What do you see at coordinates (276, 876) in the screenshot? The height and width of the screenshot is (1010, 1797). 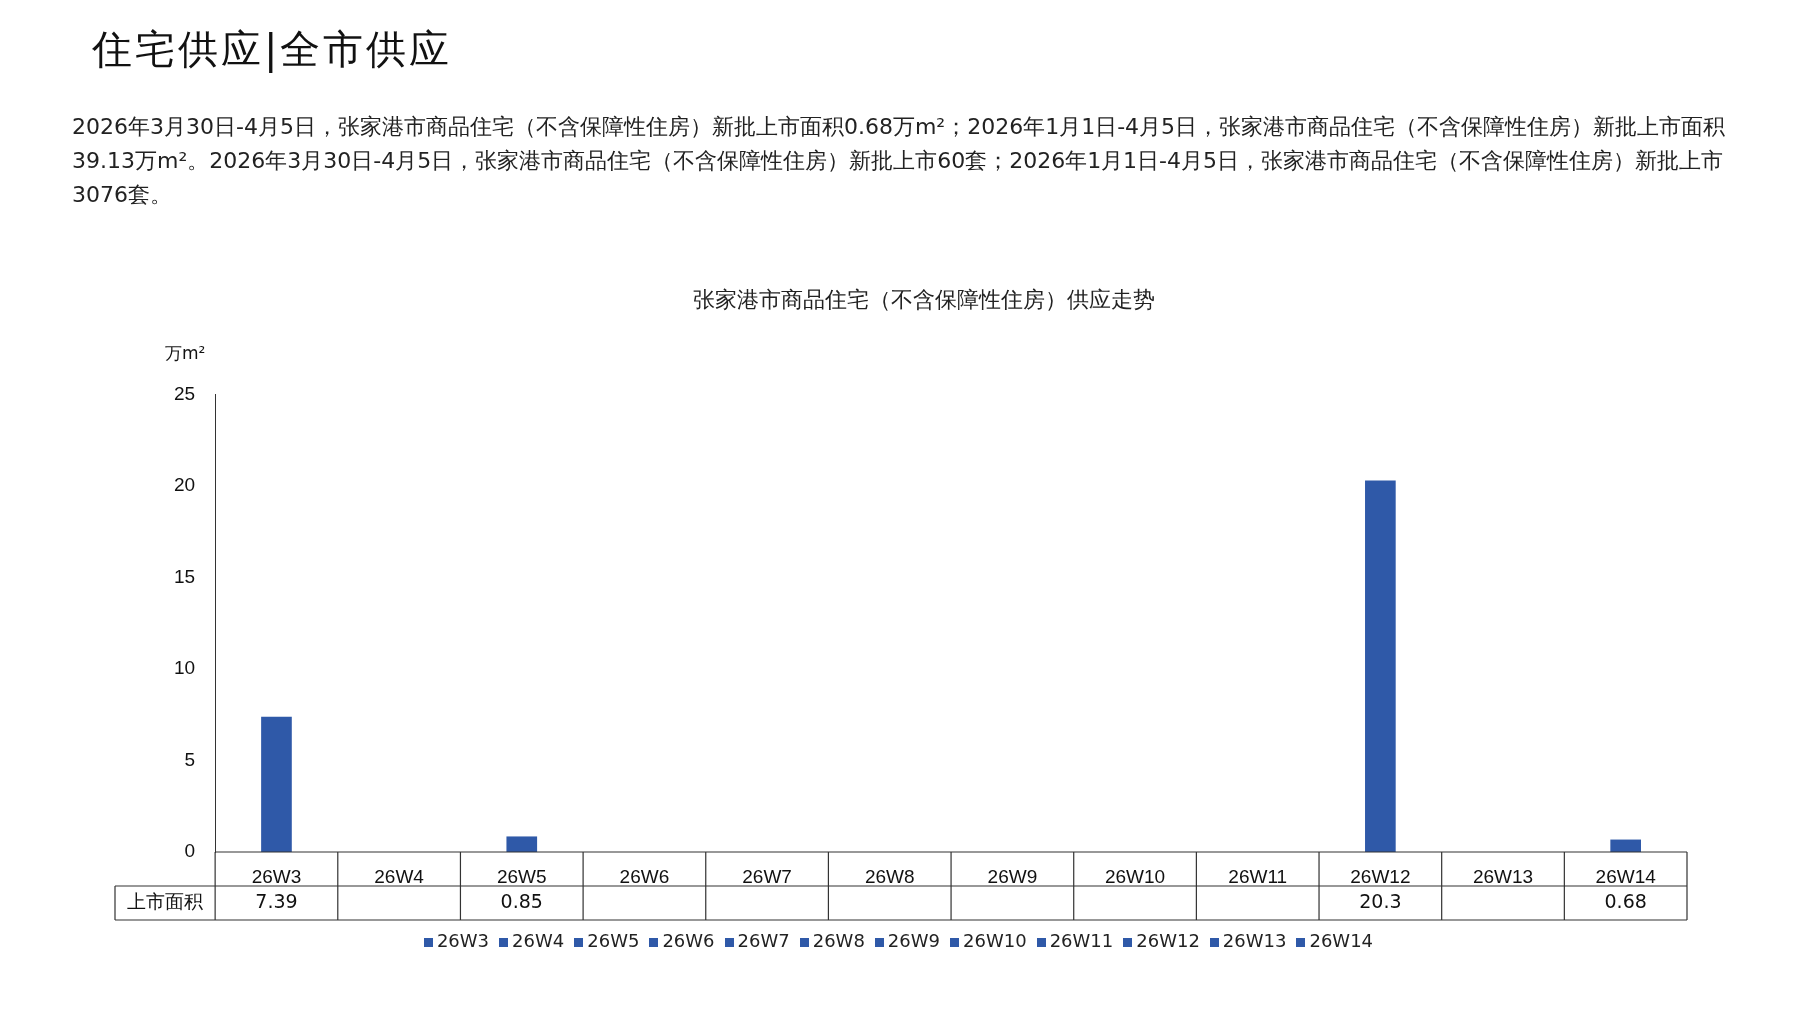 I see `x-tick-label: 26W3` at bounding box center [276, 876].